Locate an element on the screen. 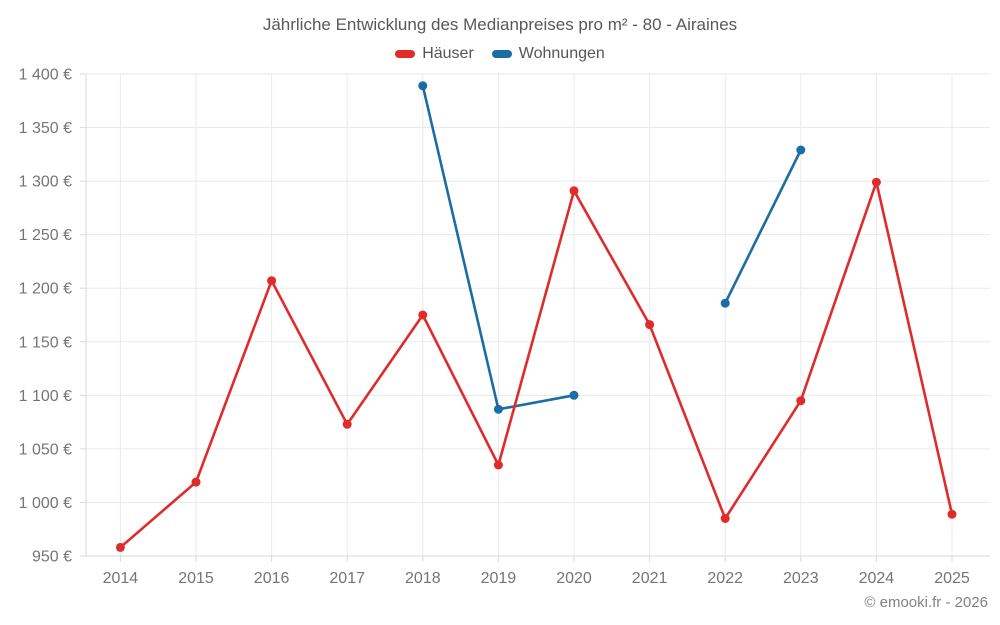 The height and width of the screenshot is (625, 1000). y-tick-label: 1 250 € is located at coordinates (45, 235).